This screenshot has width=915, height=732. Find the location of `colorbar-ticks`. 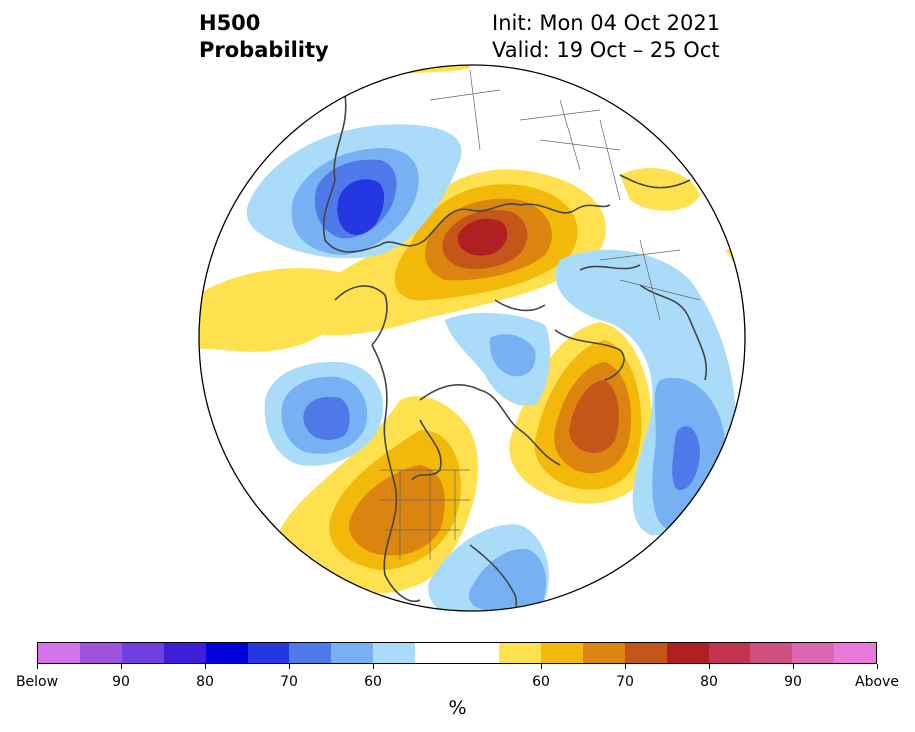

colorbar-ticks is located at coordinates (457, 667).